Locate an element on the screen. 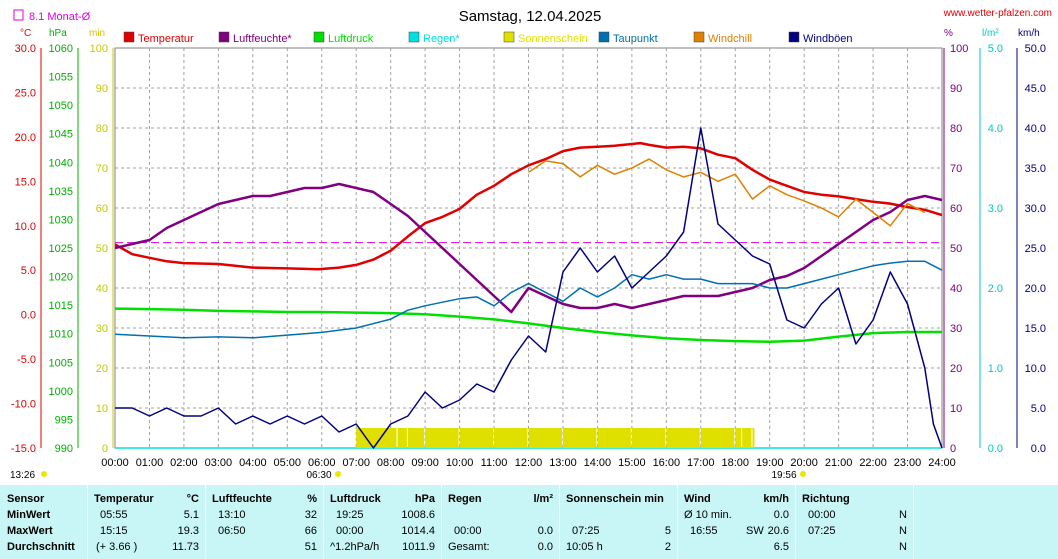 The image size is (1058, 559). sunset-label: 19:56 is located at coordinates (783, 475).